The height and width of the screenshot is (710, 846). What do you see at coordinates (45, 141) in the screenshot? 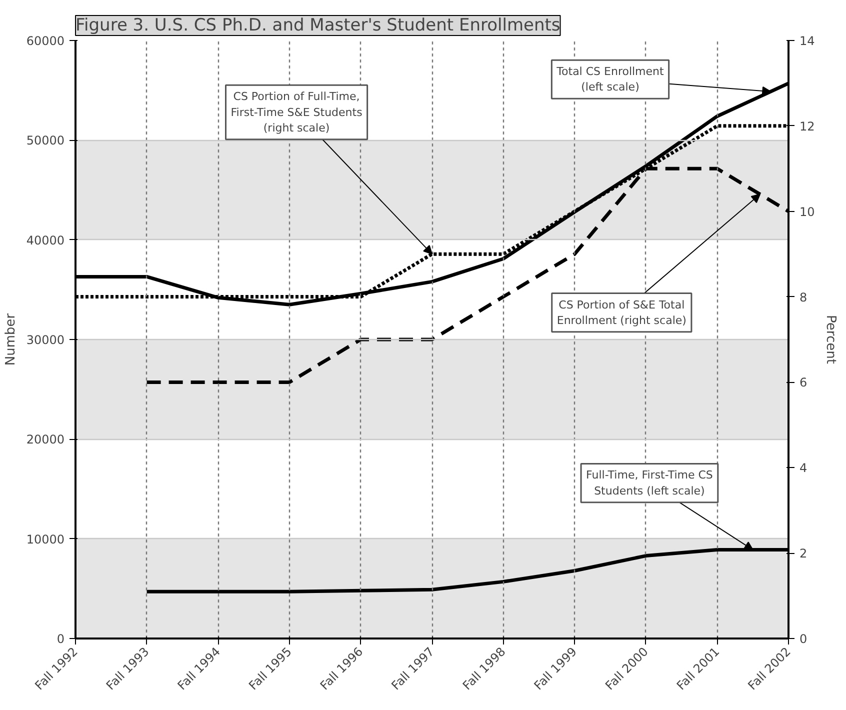
I see `y-tick-label: 50000` at bounding box center [45, 141].